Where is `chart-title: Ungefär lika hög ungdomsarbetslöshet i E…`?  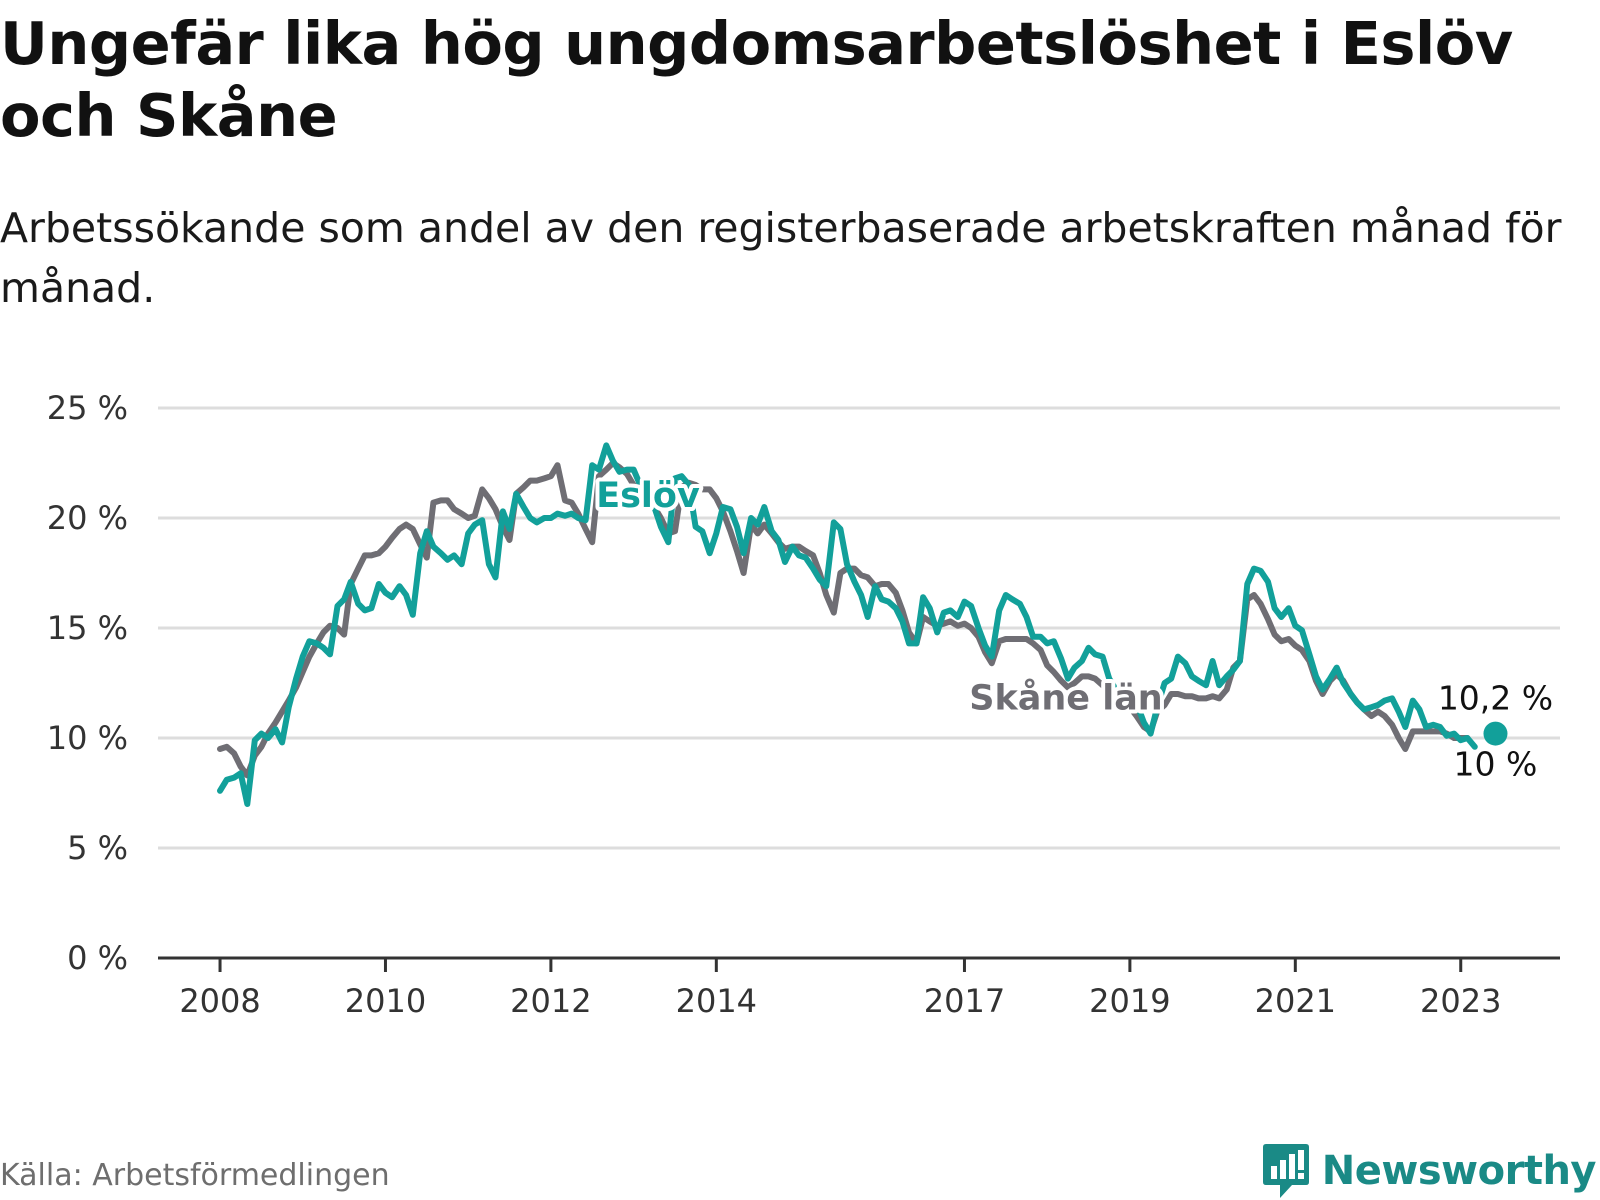 chart-title: Ungefär lika hög ungdomsarbetslöshet i E… is located at coordinates (756, 79).